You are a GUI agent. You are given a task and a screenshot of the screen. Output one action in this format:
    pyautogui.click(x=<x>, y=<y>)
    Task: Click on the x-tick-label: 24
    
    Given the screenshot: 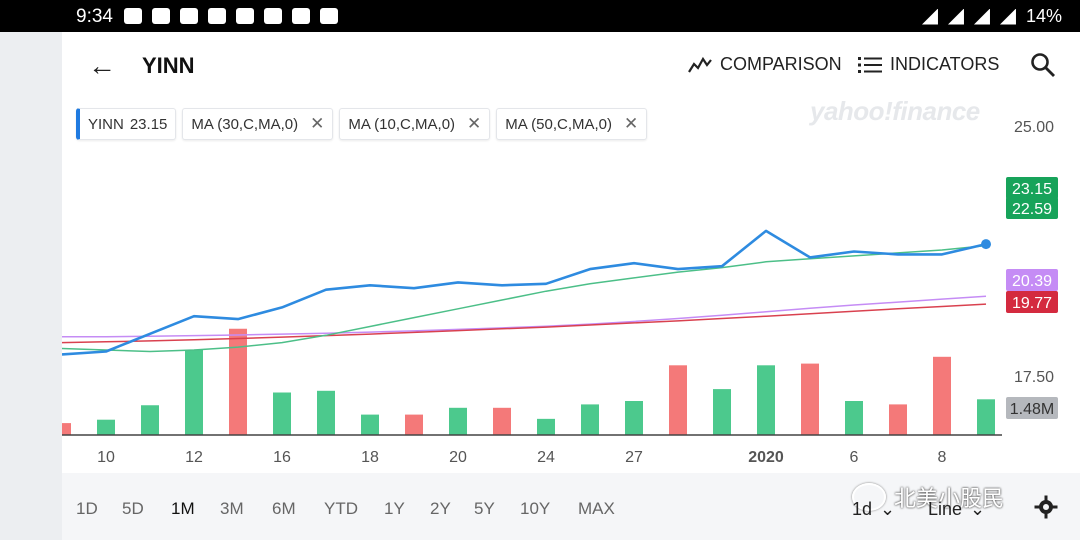 What is the action you would take?
    pyautogui.click(x=546, y=457)
    